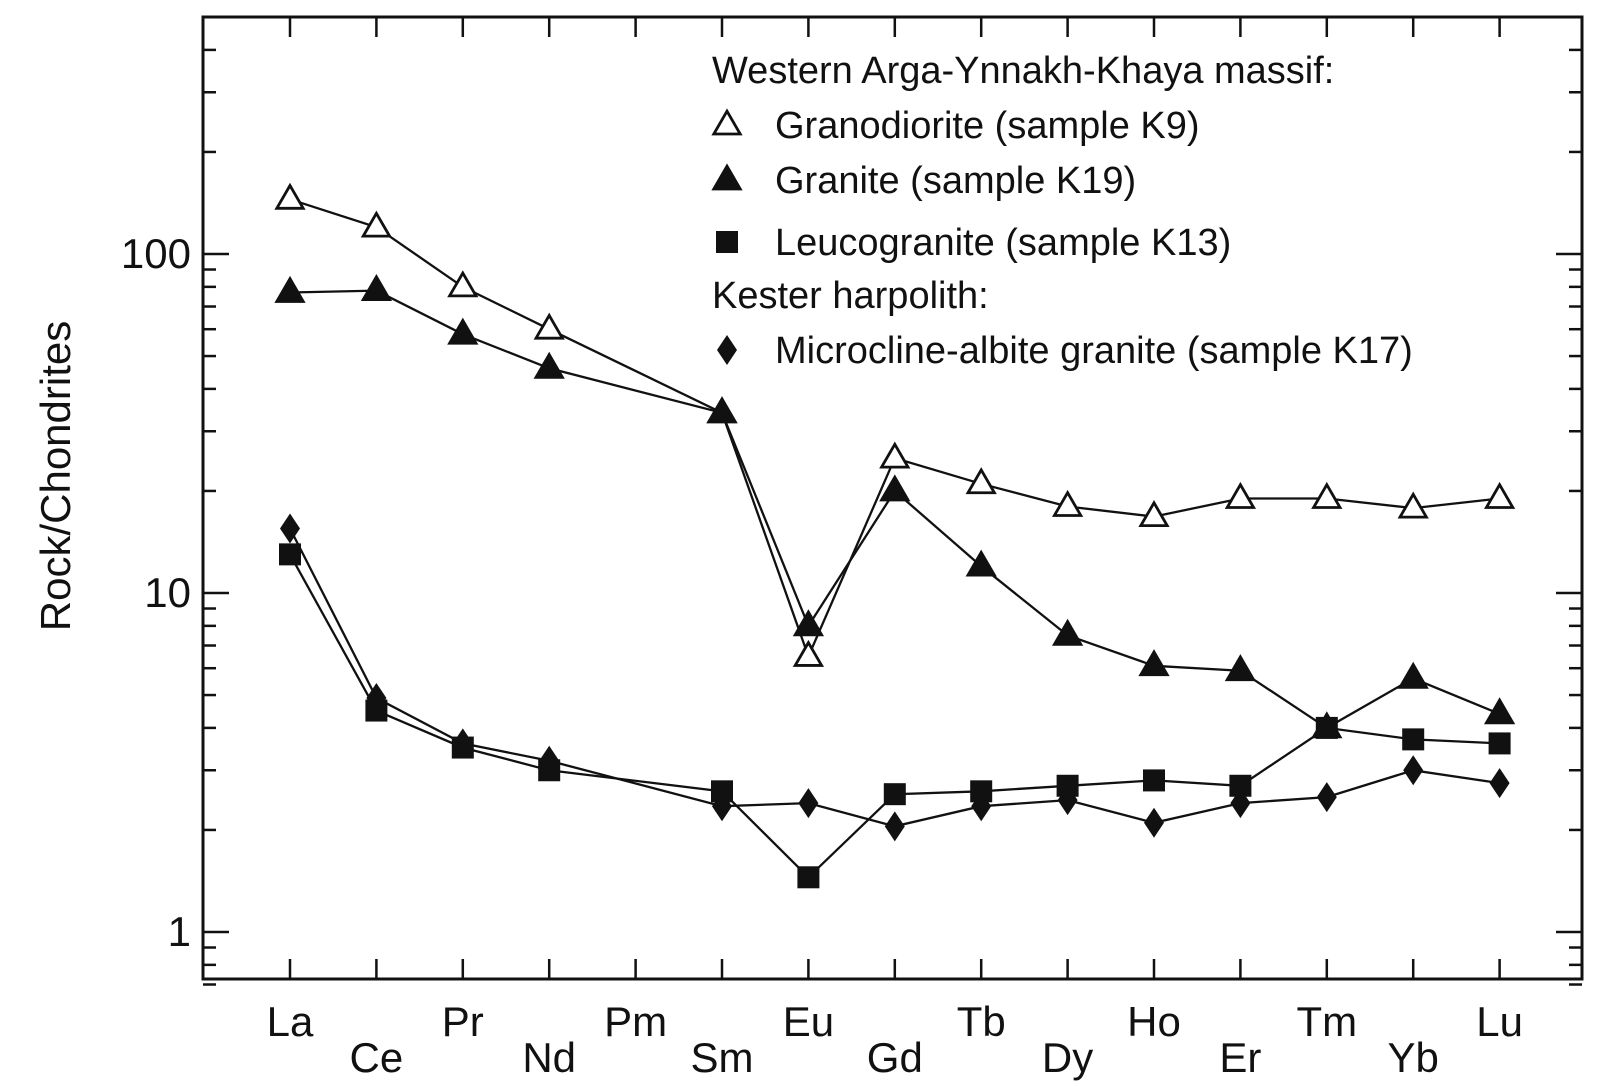 The width and height of the screenshot is (1601, 1086). What do you see at coordinates (635, 1021) in the screenshot?
I see `x-tick-label-pm: Pm` at bounding box center [635, 1021].